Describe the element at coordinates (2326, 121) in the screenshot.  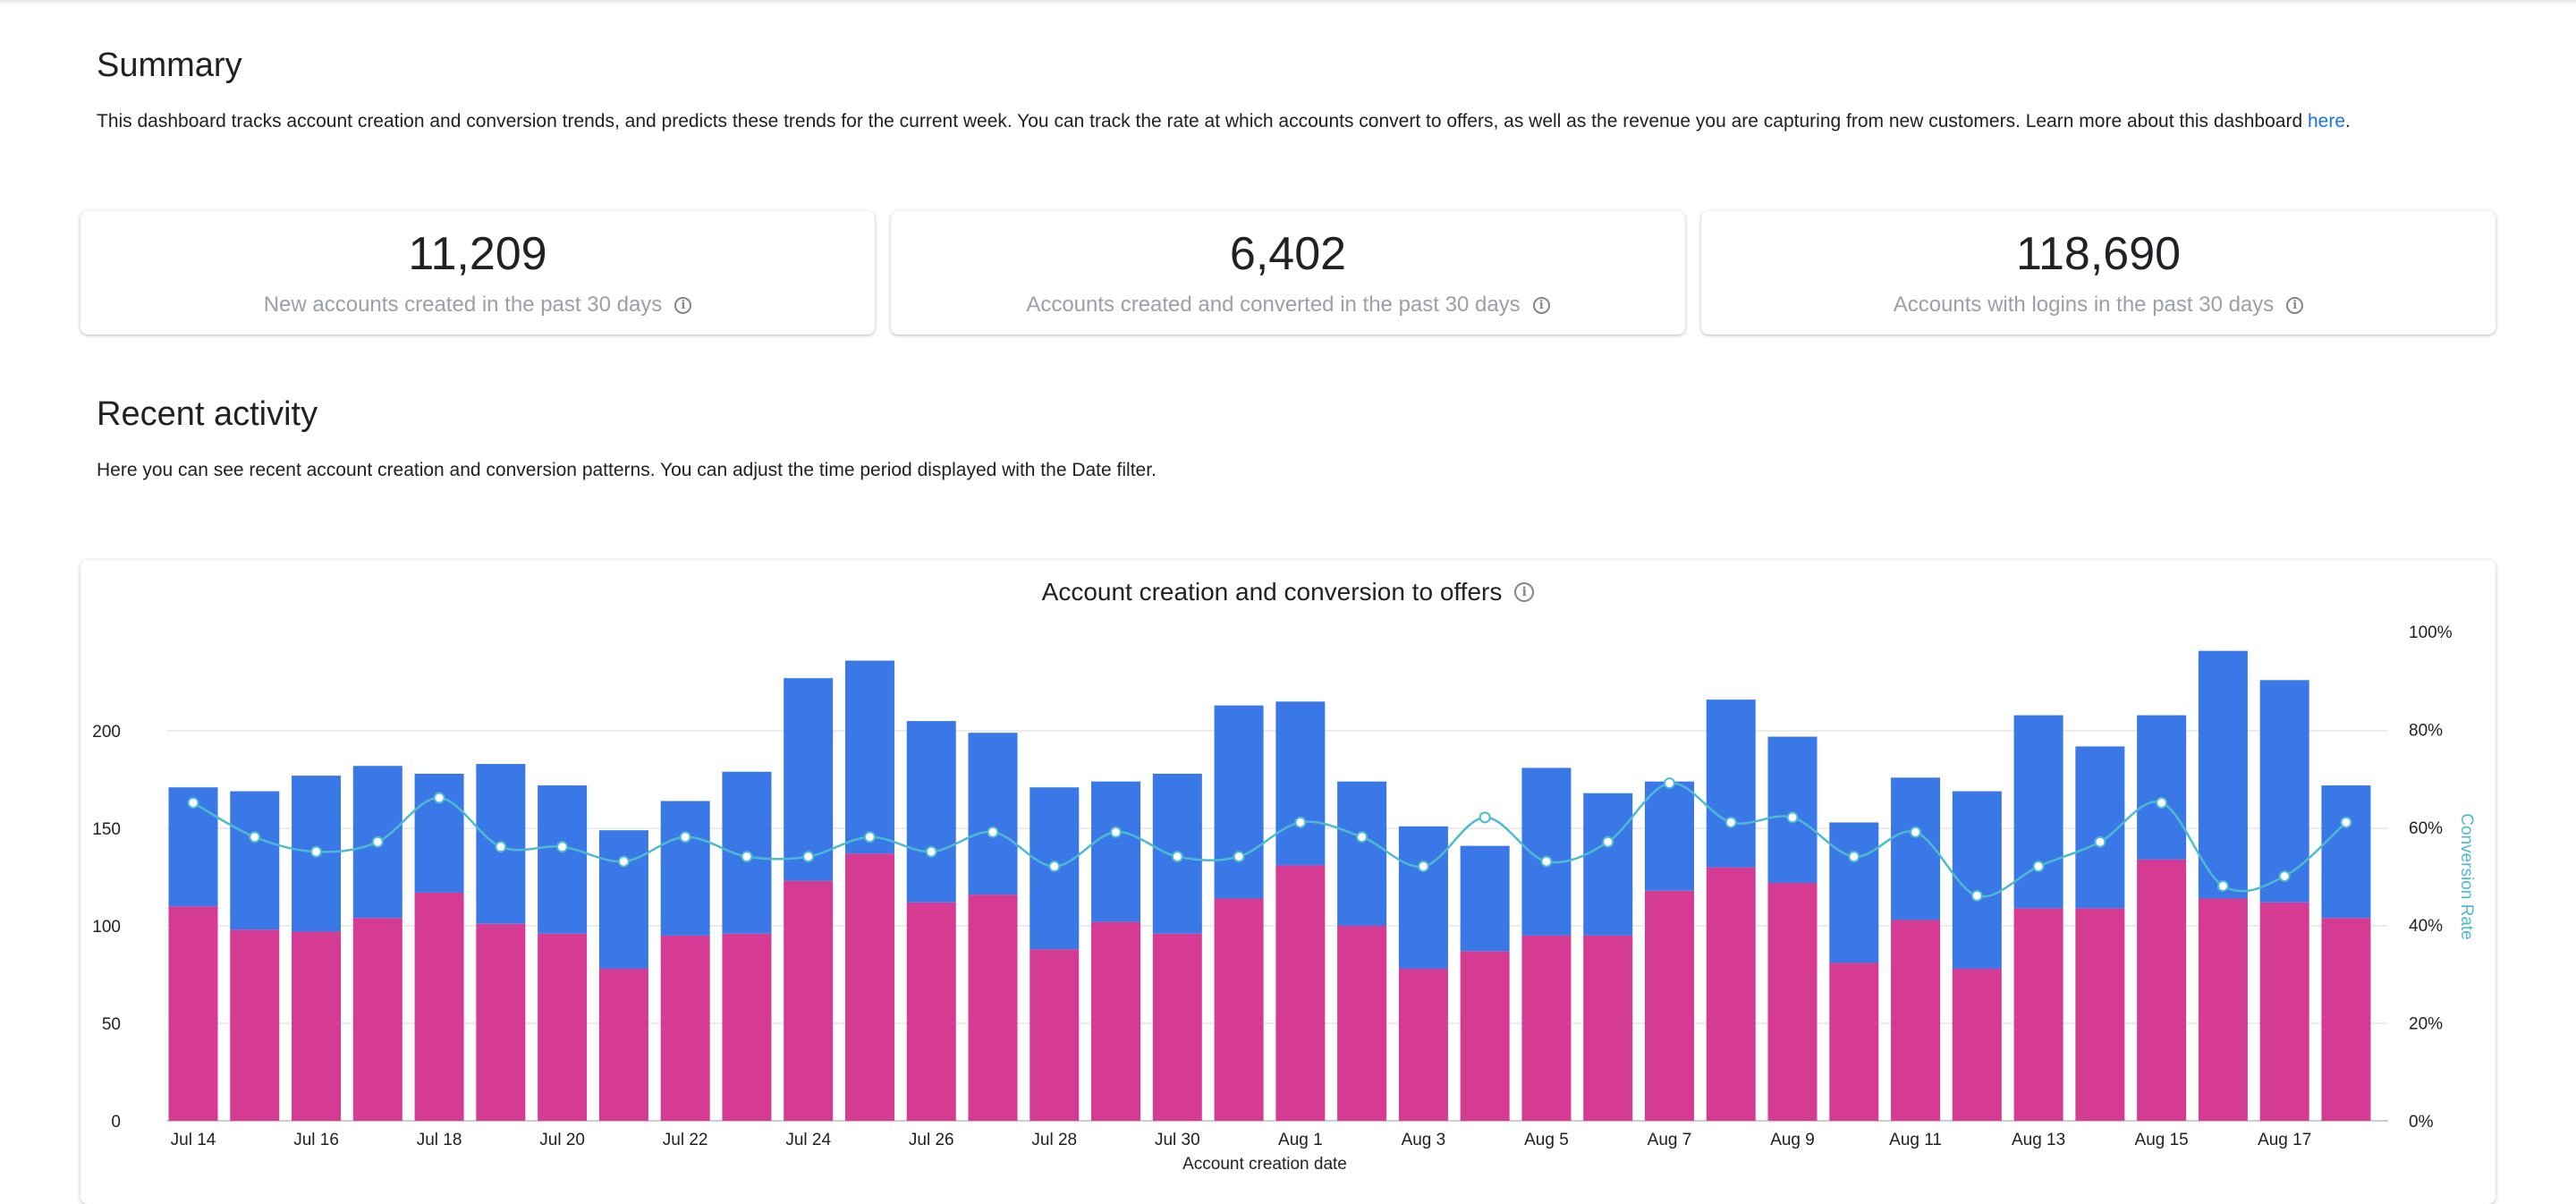
I see `learn-more-link: here` at that location.